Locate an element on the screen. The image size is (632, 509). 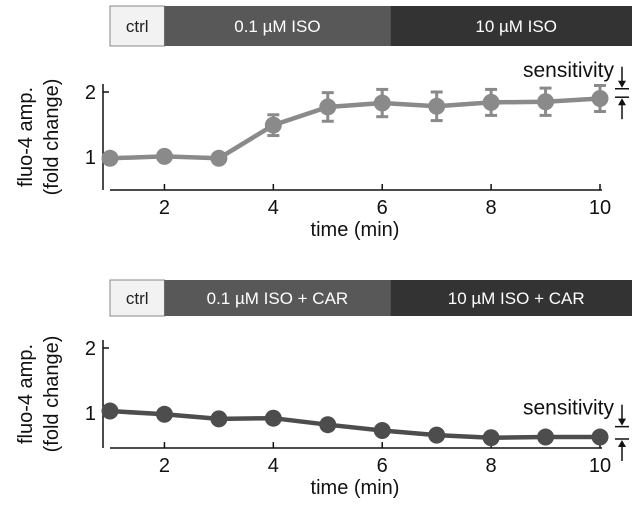
condition-bar: ctrl 0.1 µM ISO 10 µM ISO is located at coordinates (370, 26).